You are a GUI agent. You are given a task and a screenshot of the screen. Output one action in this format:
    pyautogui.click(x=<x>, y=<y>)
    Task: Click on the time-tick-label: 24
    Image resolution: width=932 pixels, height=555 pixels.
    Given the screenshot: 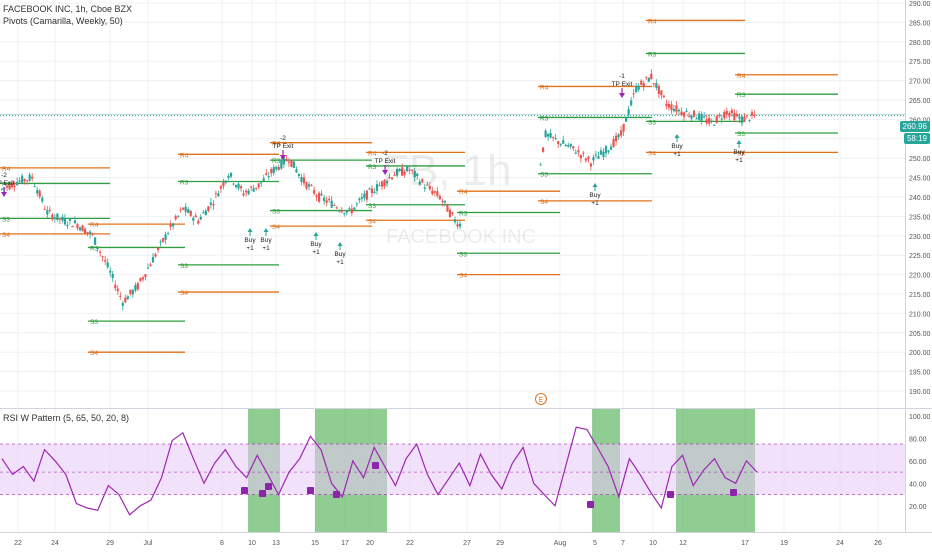 What is the action you would take?
    pyautogui.click(x=55, y=543)
    